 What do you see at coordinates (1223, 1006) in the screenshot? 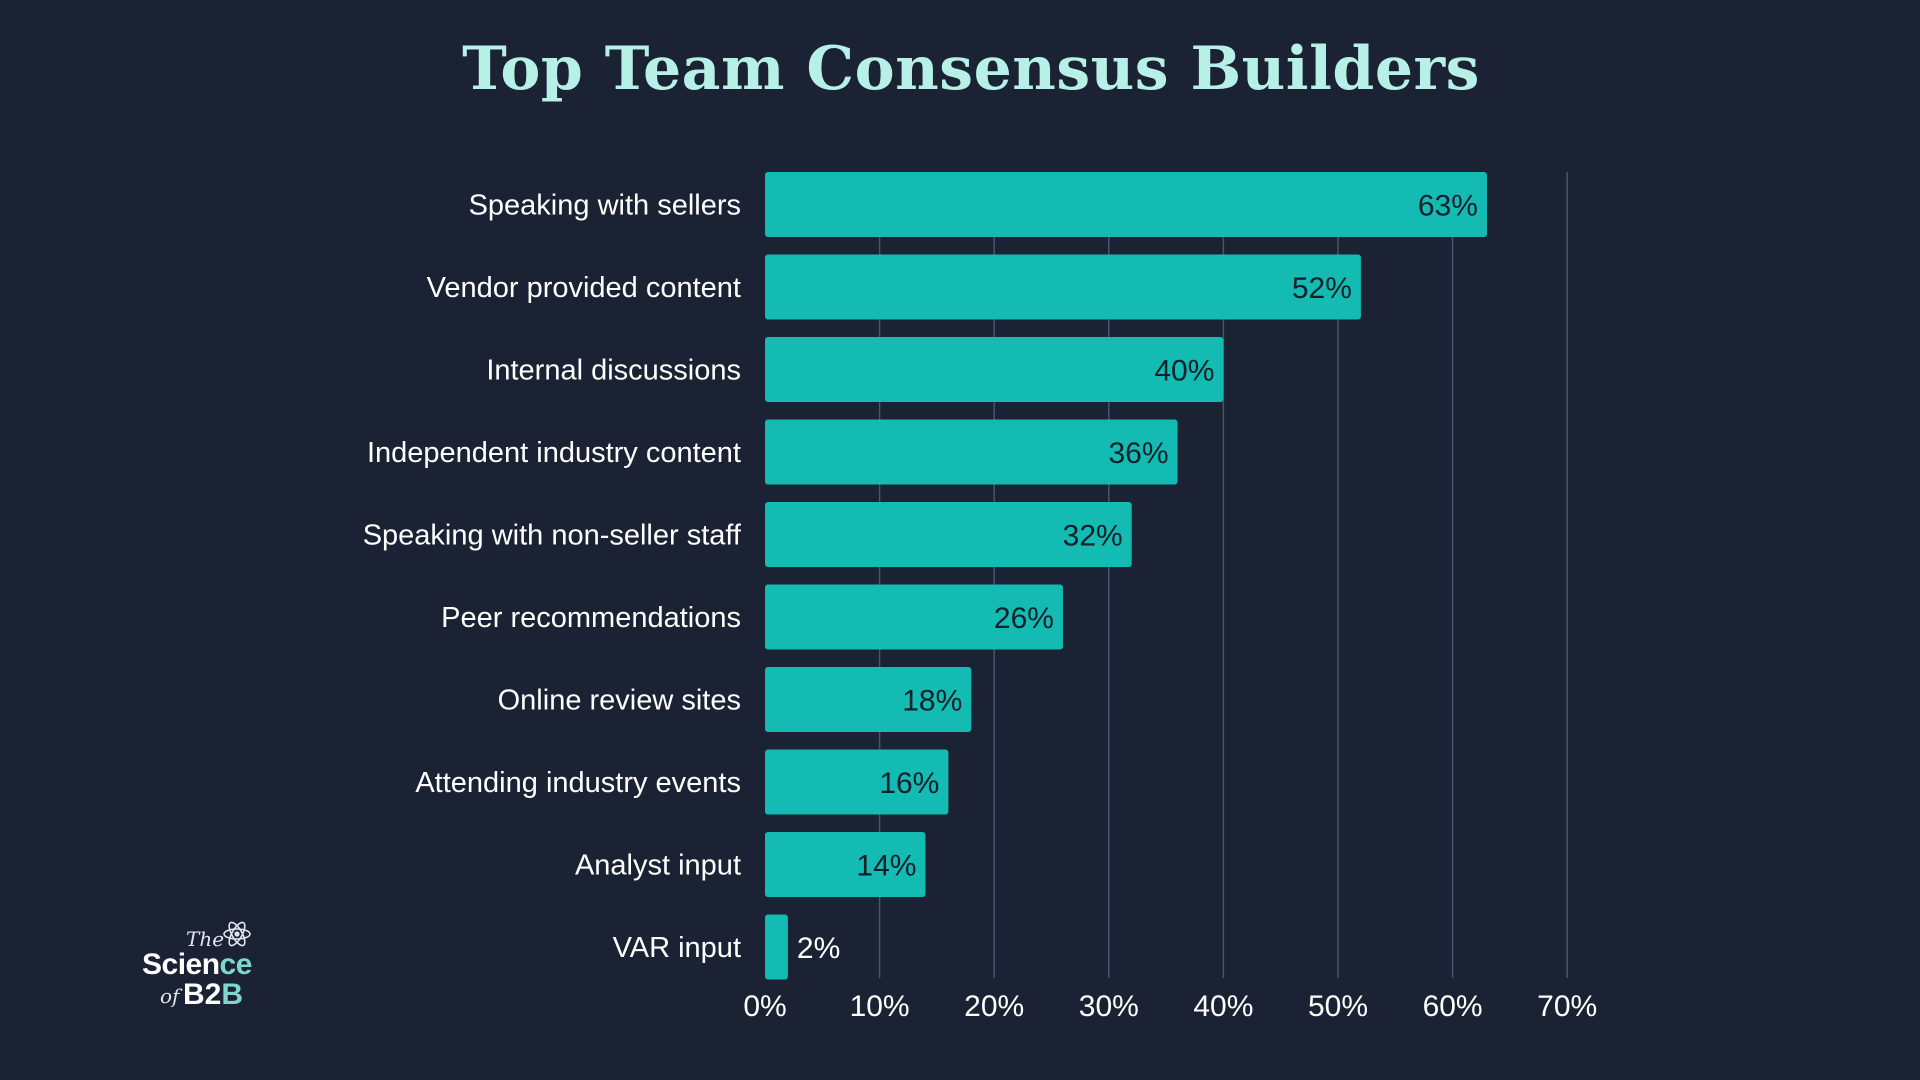
I see `x-tick-label: 40%` at bounding box center [1223, 1006].